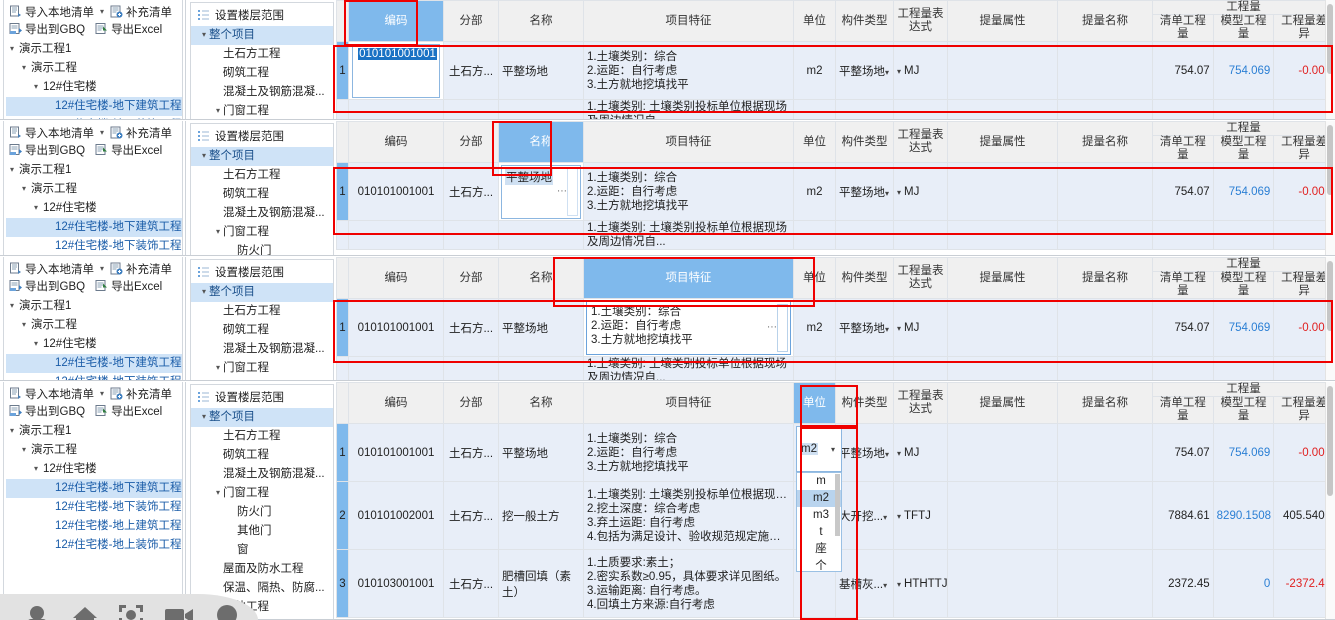 The image size is (1335, 620). What do you see at coordinates (920, 403) in the screenshot?
I see `header-expression: 工程量表达式` at bounding box center [920, 403].